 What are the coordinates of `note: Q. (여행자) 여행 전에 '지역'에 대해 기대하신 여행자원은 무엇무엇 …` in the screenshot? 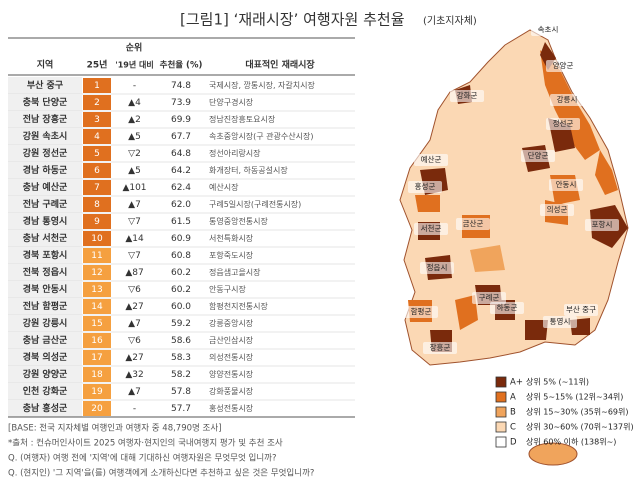 It's located at (142, 458).